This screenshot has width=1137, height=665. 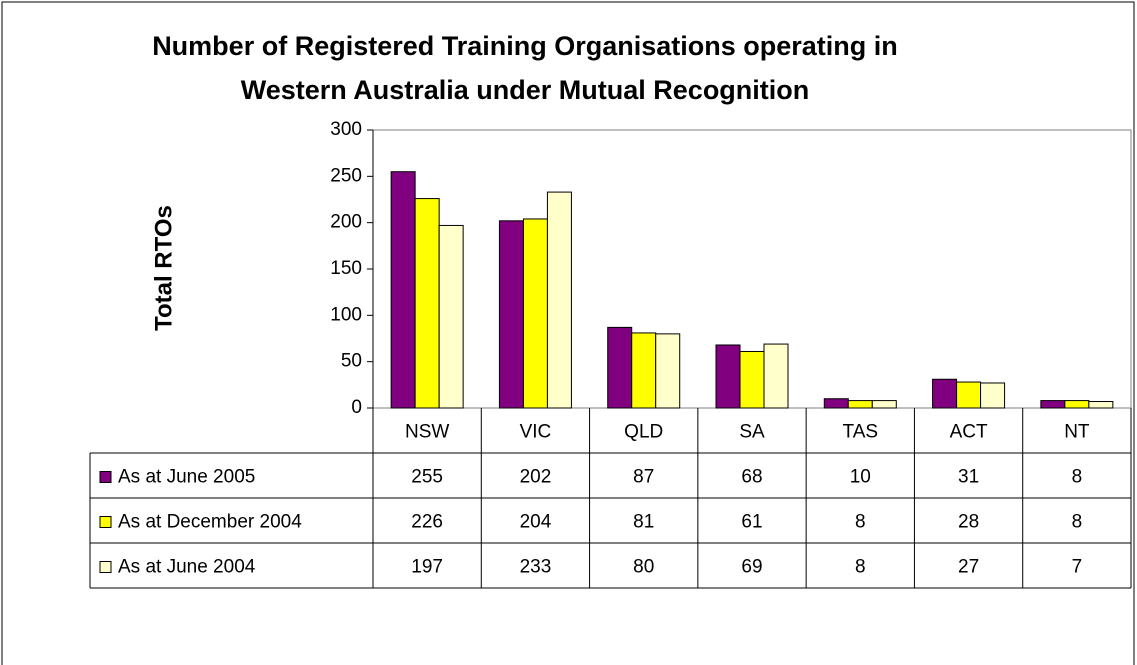 I want to click on y-tick-label: 200, so click(x=346, y=222).